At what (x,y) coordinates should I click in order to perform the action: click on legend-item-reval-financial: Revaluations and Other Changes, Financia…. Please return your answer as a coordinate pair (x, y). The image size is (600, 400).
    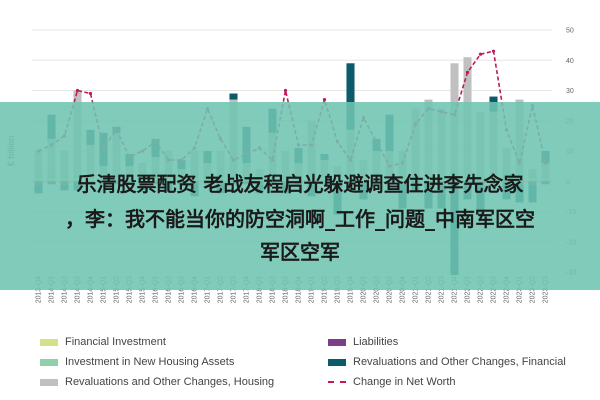
    Looking at the image, I should click on (447, 362).